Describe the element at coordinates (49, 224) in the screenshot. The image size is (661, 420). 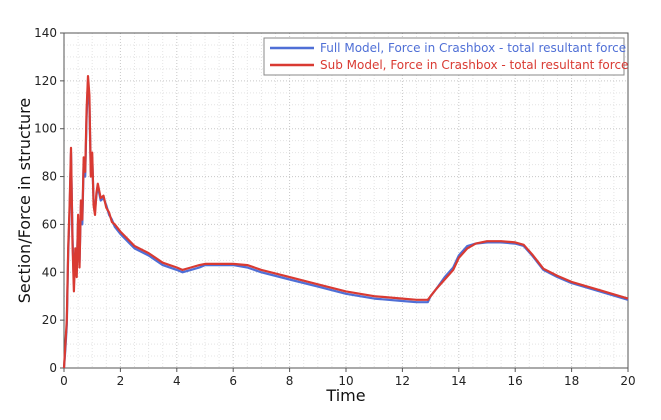
I see `y-tick-label: 60` at that location.